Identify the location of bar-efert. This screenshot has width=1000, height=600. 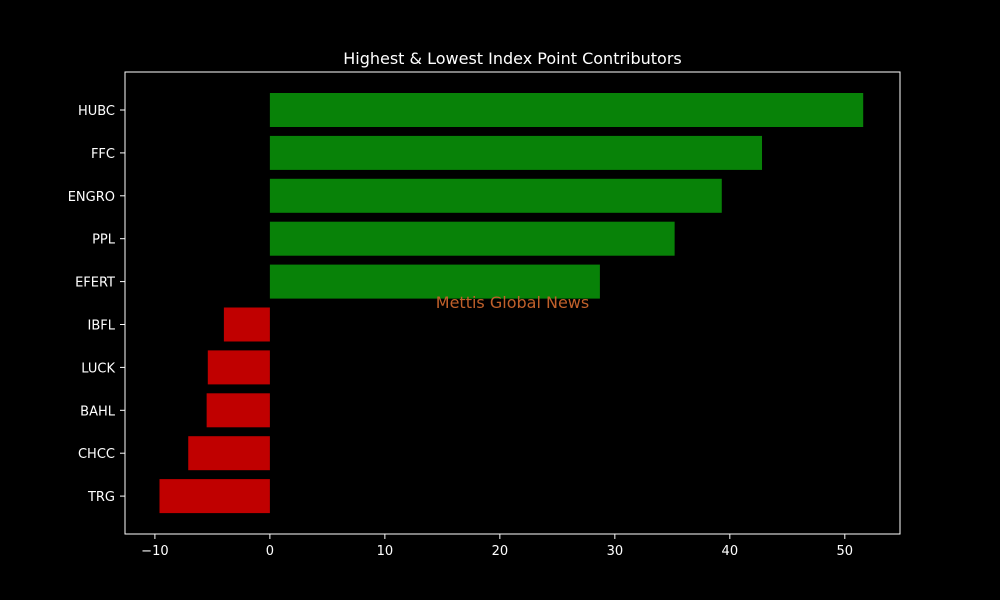
(434, 281).